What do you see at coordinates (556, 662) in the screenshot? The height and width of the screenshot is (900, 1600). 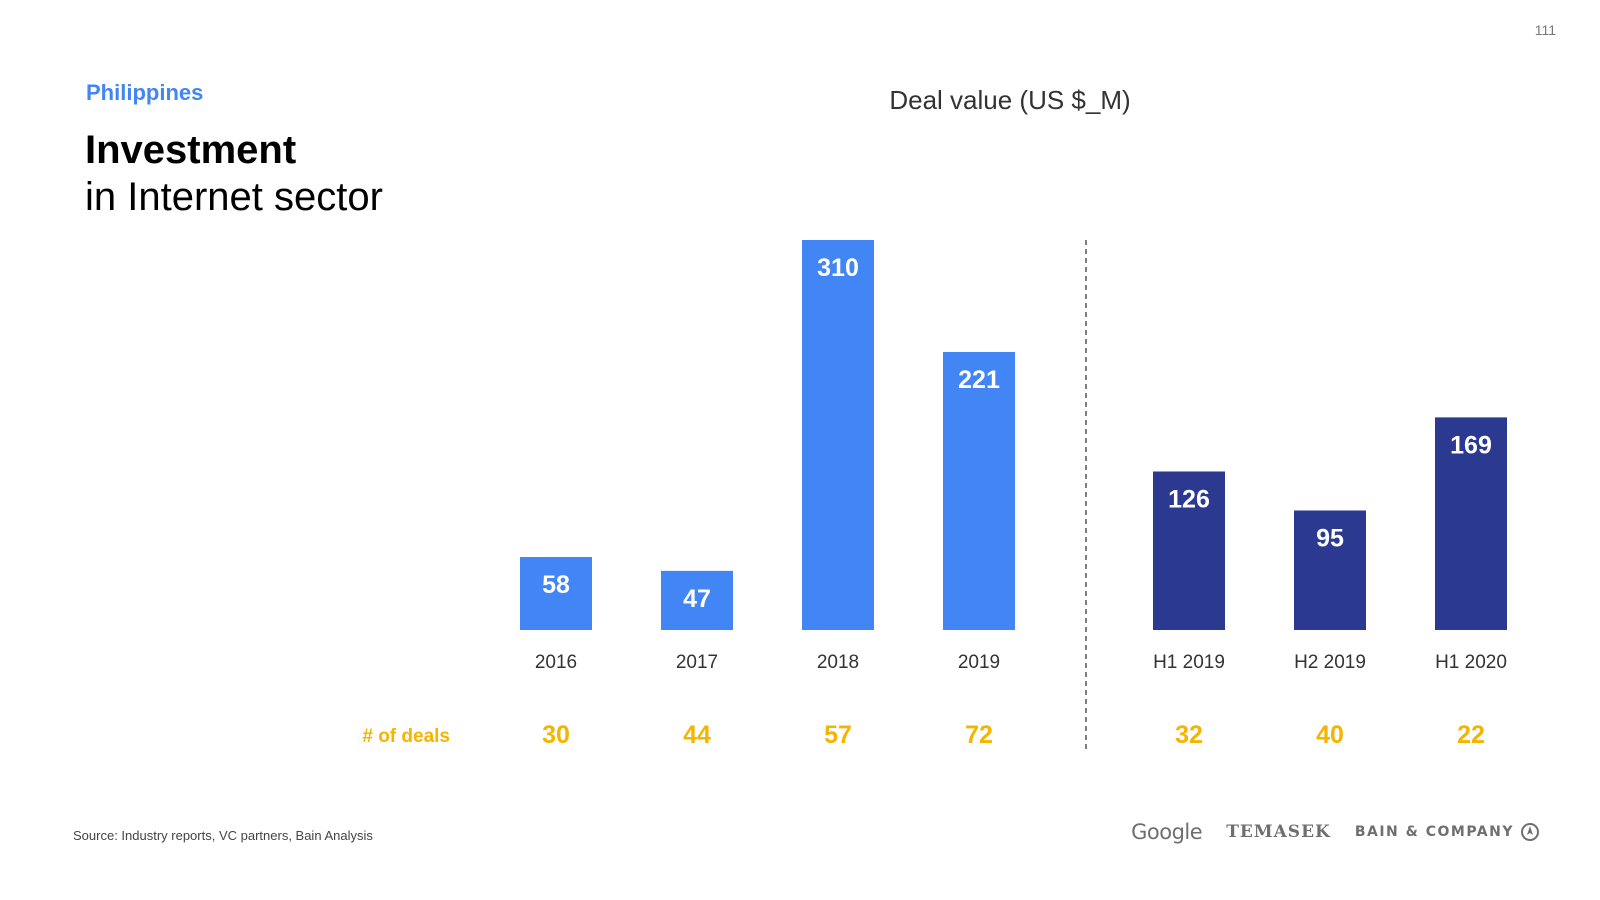 I see `category-label-0: 2016` at bounding box center [556, 662].